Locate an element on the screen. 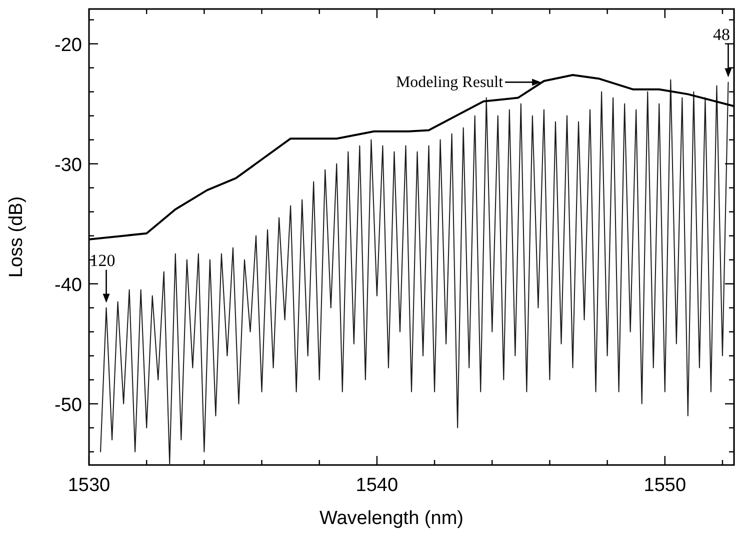 Image resolution: width=735 pixels, height=534 pixels. y-tick-label: -50 is located at coordinates (68, 405).